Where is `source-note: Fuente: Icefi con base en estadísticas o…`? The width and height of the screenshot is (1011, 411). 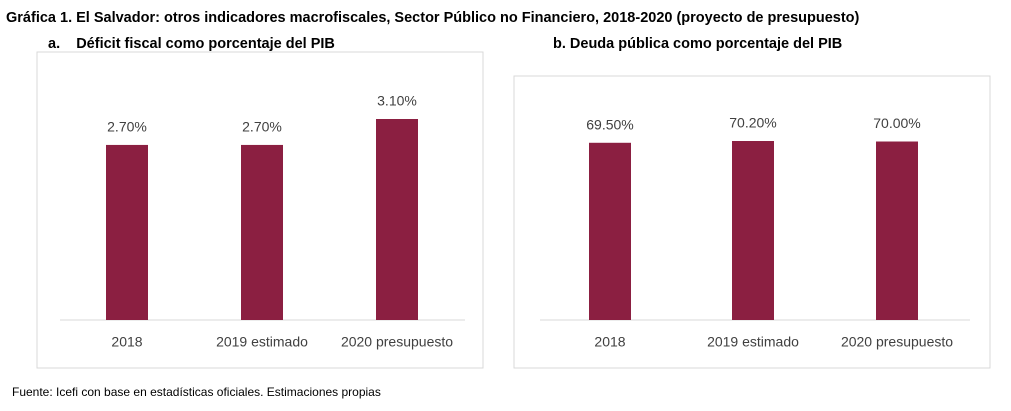 source-note: Fuente: Icefi con base en estadísticas o… is located at coordinates (196, 392).